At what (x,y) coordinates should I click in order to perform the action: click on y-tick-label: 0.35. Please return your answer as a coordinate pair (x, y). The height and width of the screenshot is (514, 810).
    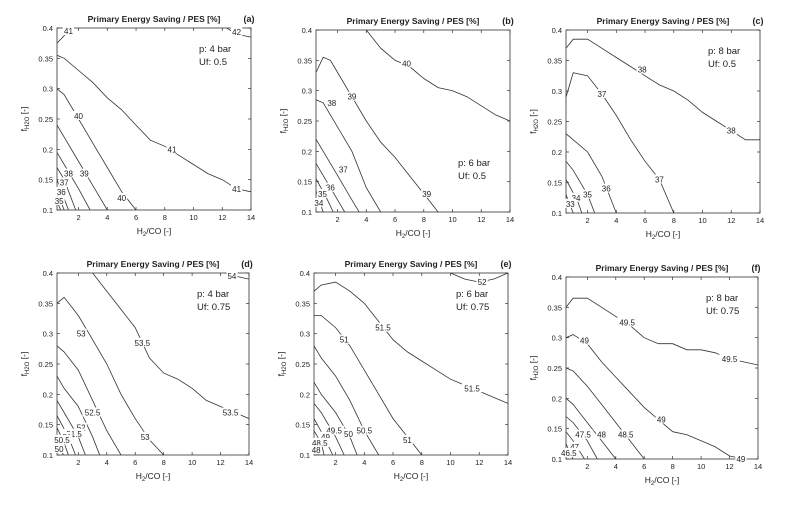
    Looking at the image, I should click on (554, 307).